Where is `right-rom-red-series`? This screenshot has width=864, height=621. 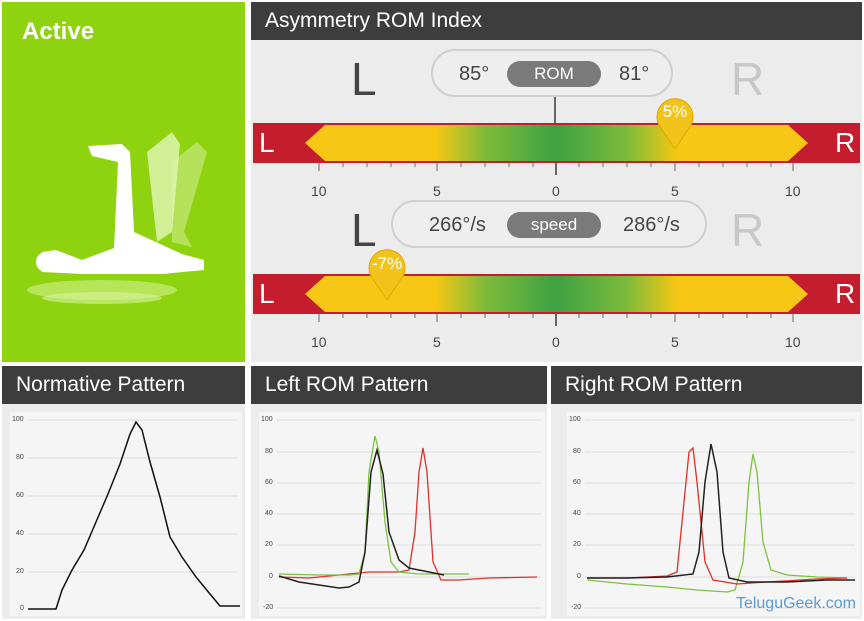
right-rom-red-series is located at coordinates (717, 515).